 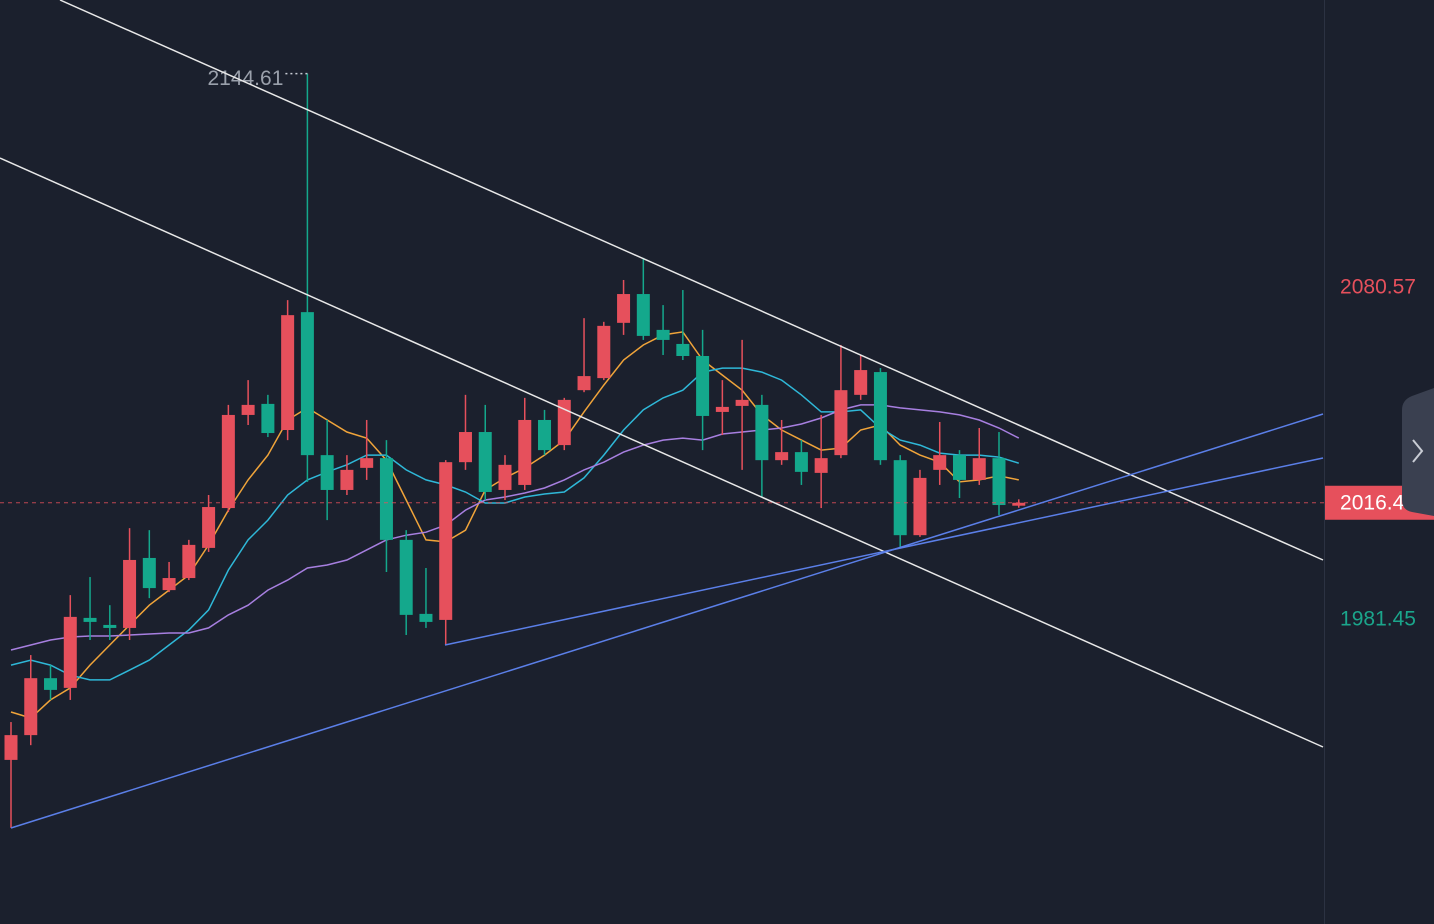 What do you see at coordinates (884, 551) in the screenshot?
I see `support-line` at bounding box center [884, 551].